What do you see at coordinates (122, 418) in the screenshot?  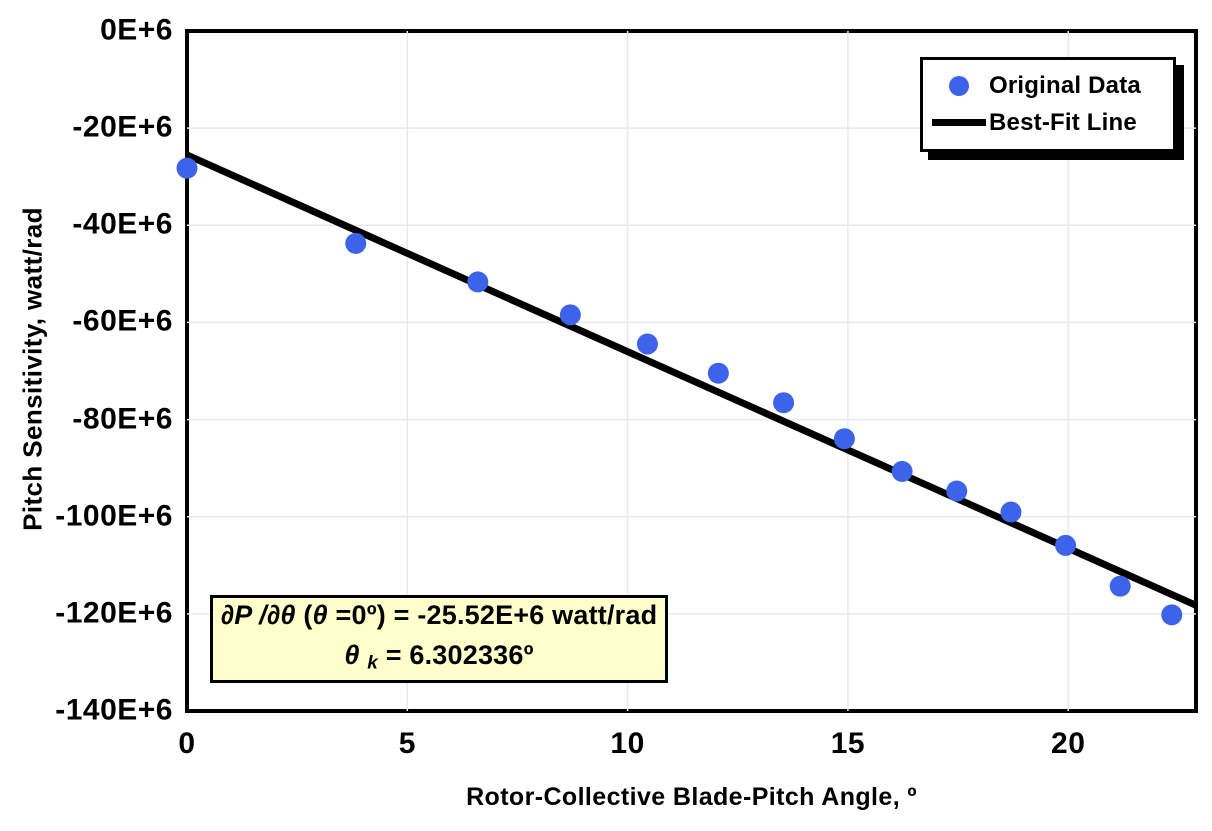 I see `y-tick-label: -80E+6` at bounding box center [122, 418].